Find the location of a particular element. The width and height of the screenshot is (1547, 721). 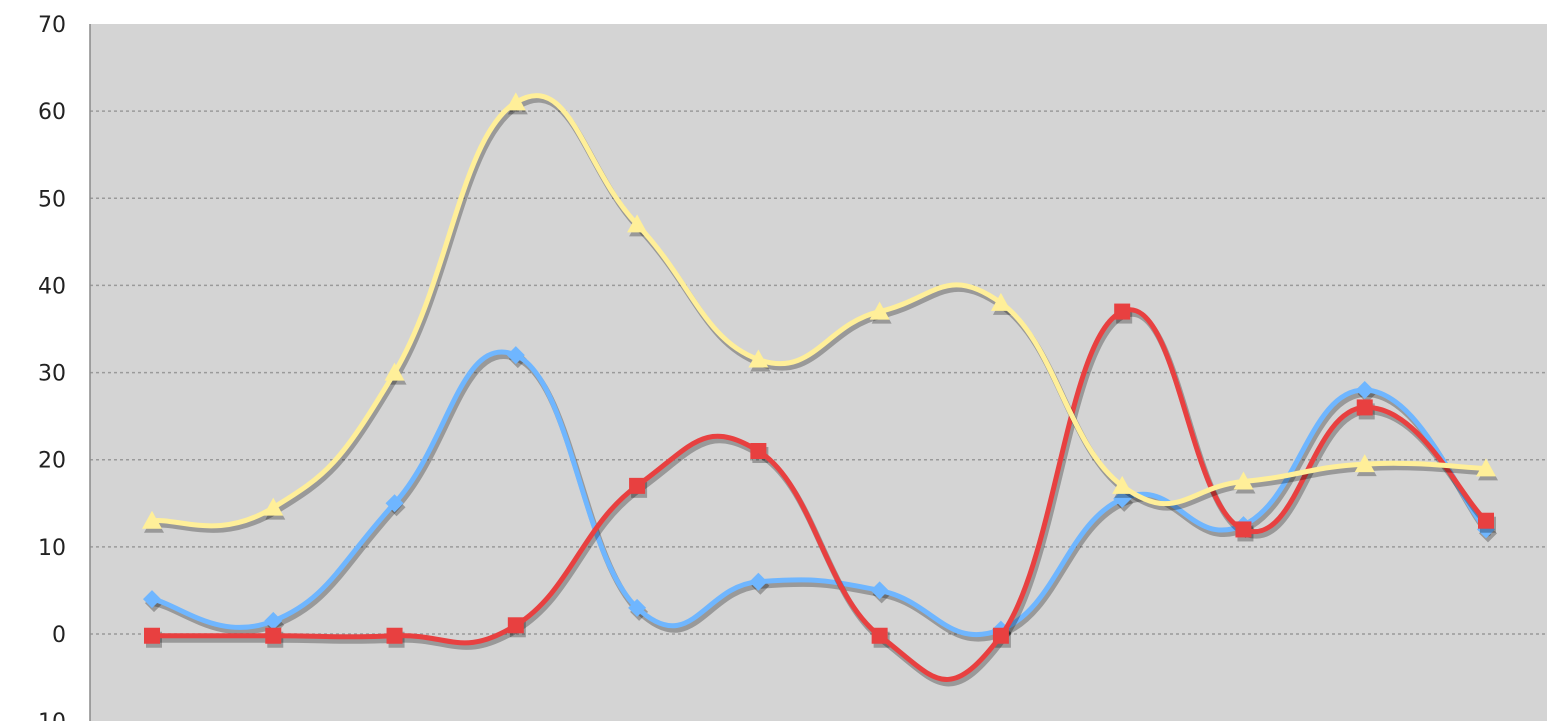

y-tick-label: 60 is located at coordinates (52, 112).